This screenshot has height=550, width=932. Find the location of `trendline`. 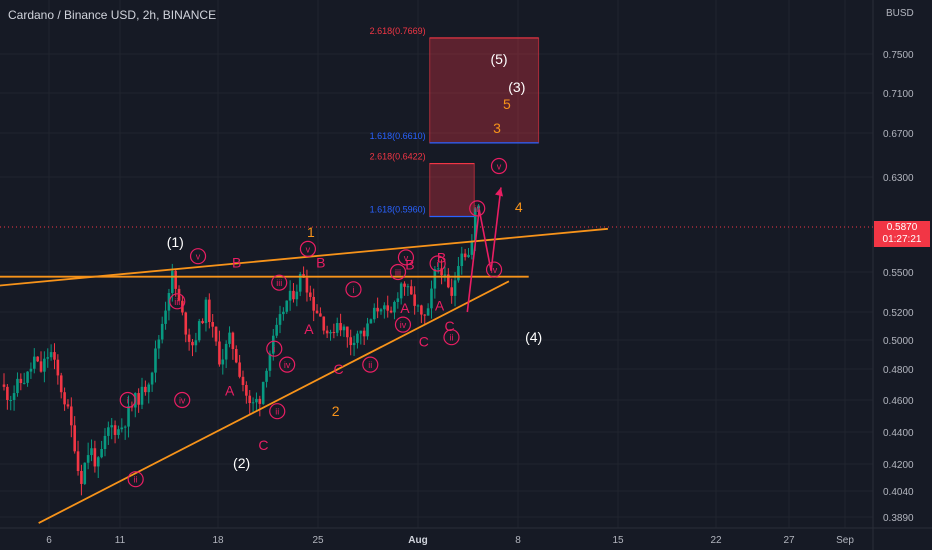

trendline is located at coordinates (304, 257).